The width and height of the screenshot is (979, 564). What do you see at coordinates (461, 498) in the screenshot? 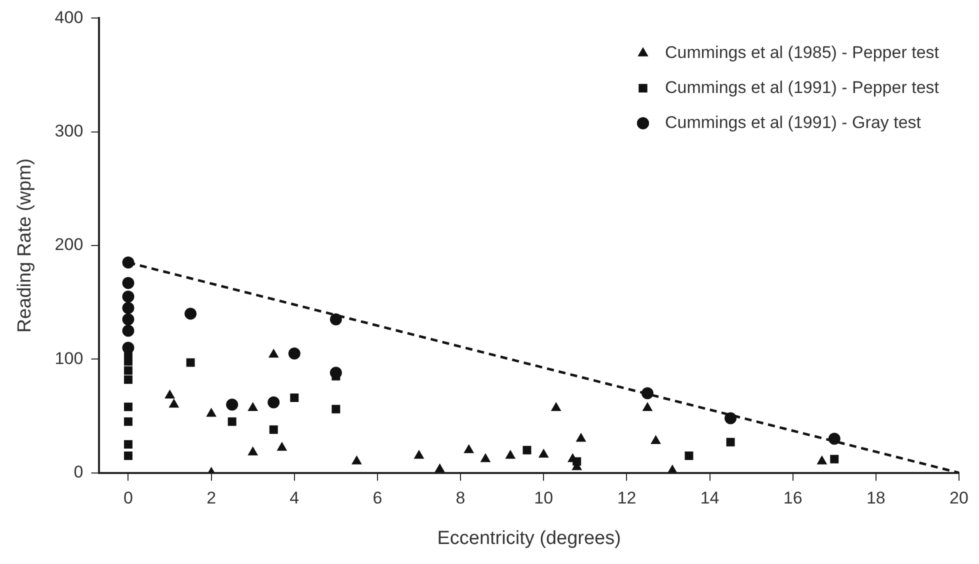
I see `x-tick-label: 8` at bounding box center [461, 498].